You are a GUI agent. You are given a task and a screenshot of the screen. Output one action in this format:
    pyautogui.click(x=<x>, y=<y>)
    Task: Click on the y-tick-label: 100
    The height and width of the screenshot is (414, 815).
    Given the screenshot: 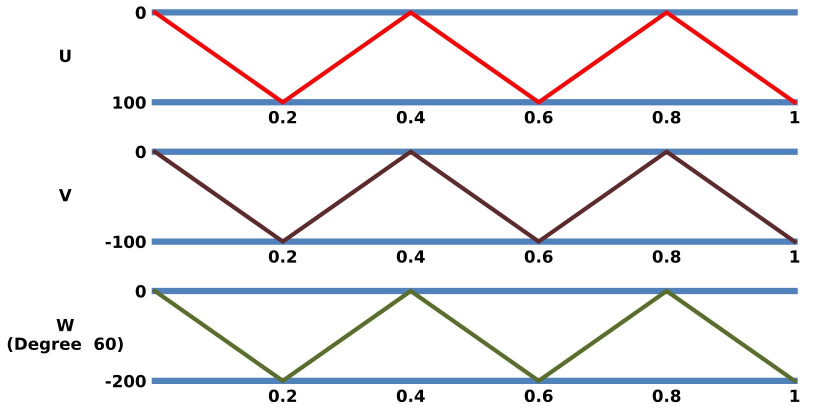 What is the action you would take?
    pyautogui.click(x=130, y=102)
    